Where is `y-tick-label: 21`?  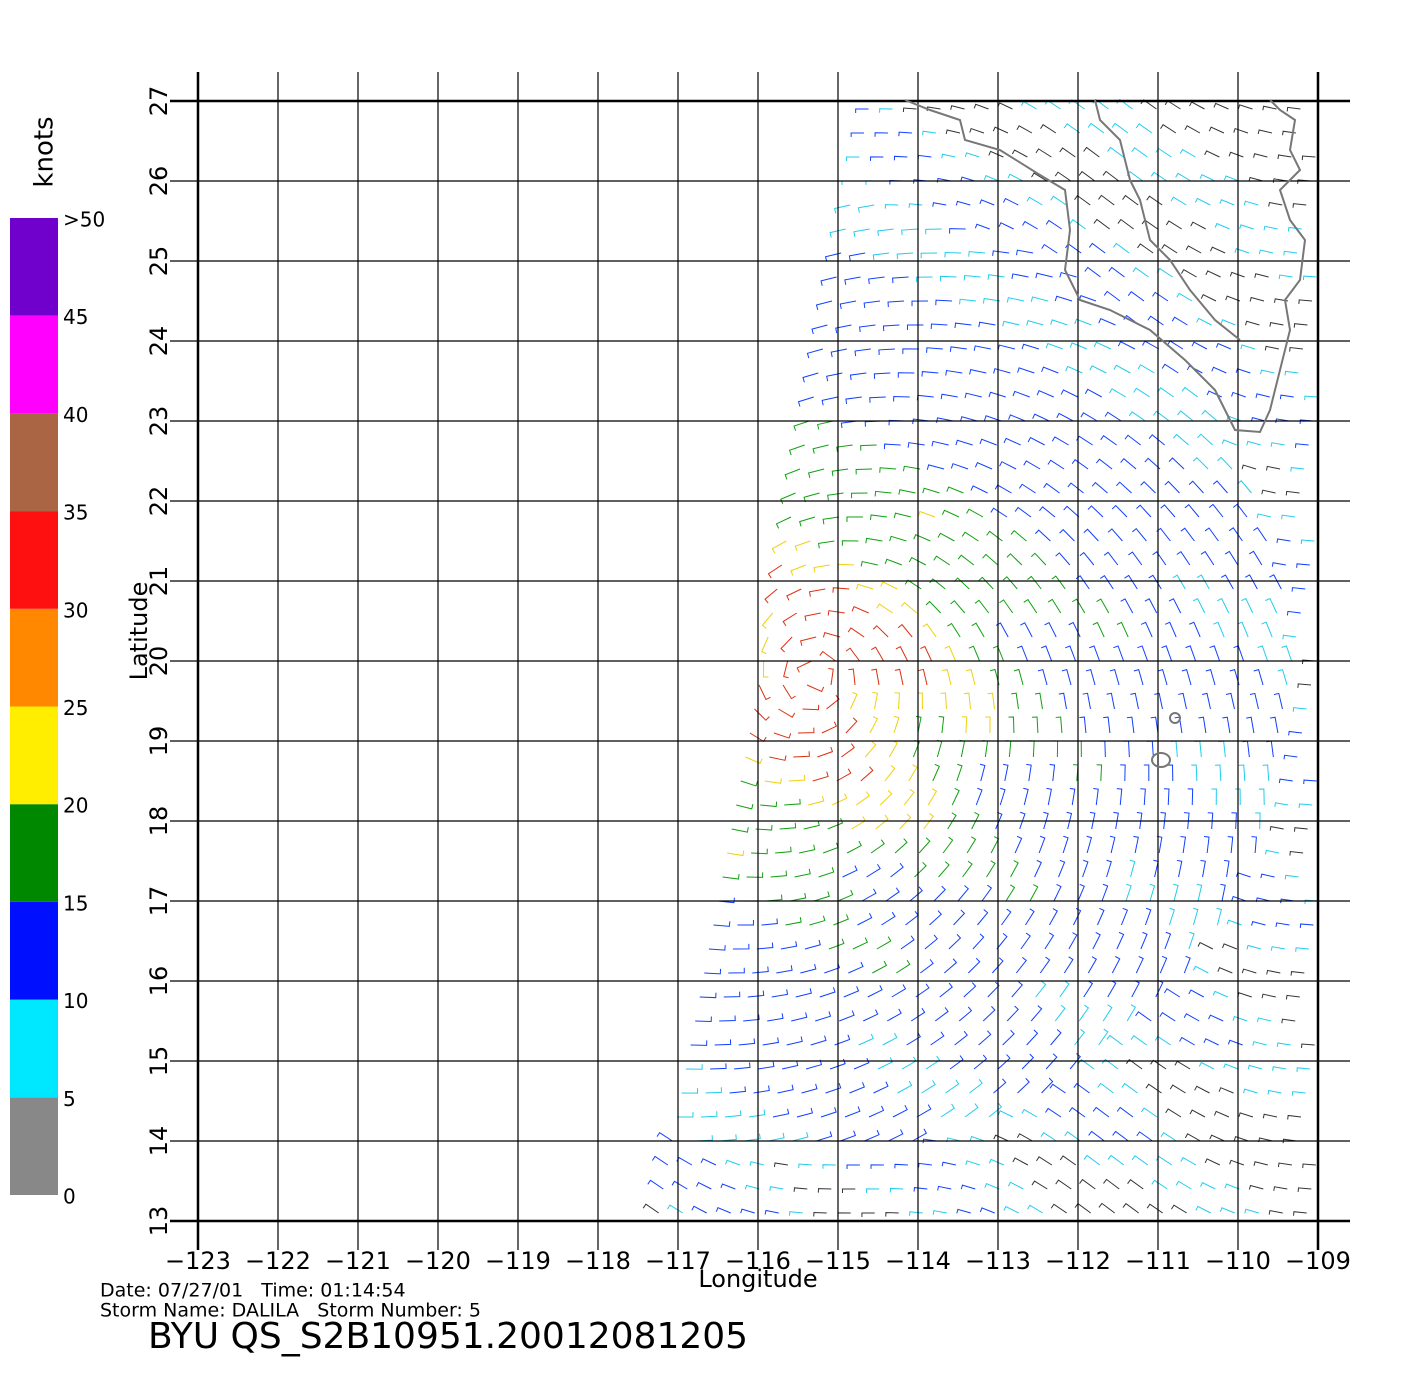 y-tick-label: 21 is located at coordinates (159, 581).